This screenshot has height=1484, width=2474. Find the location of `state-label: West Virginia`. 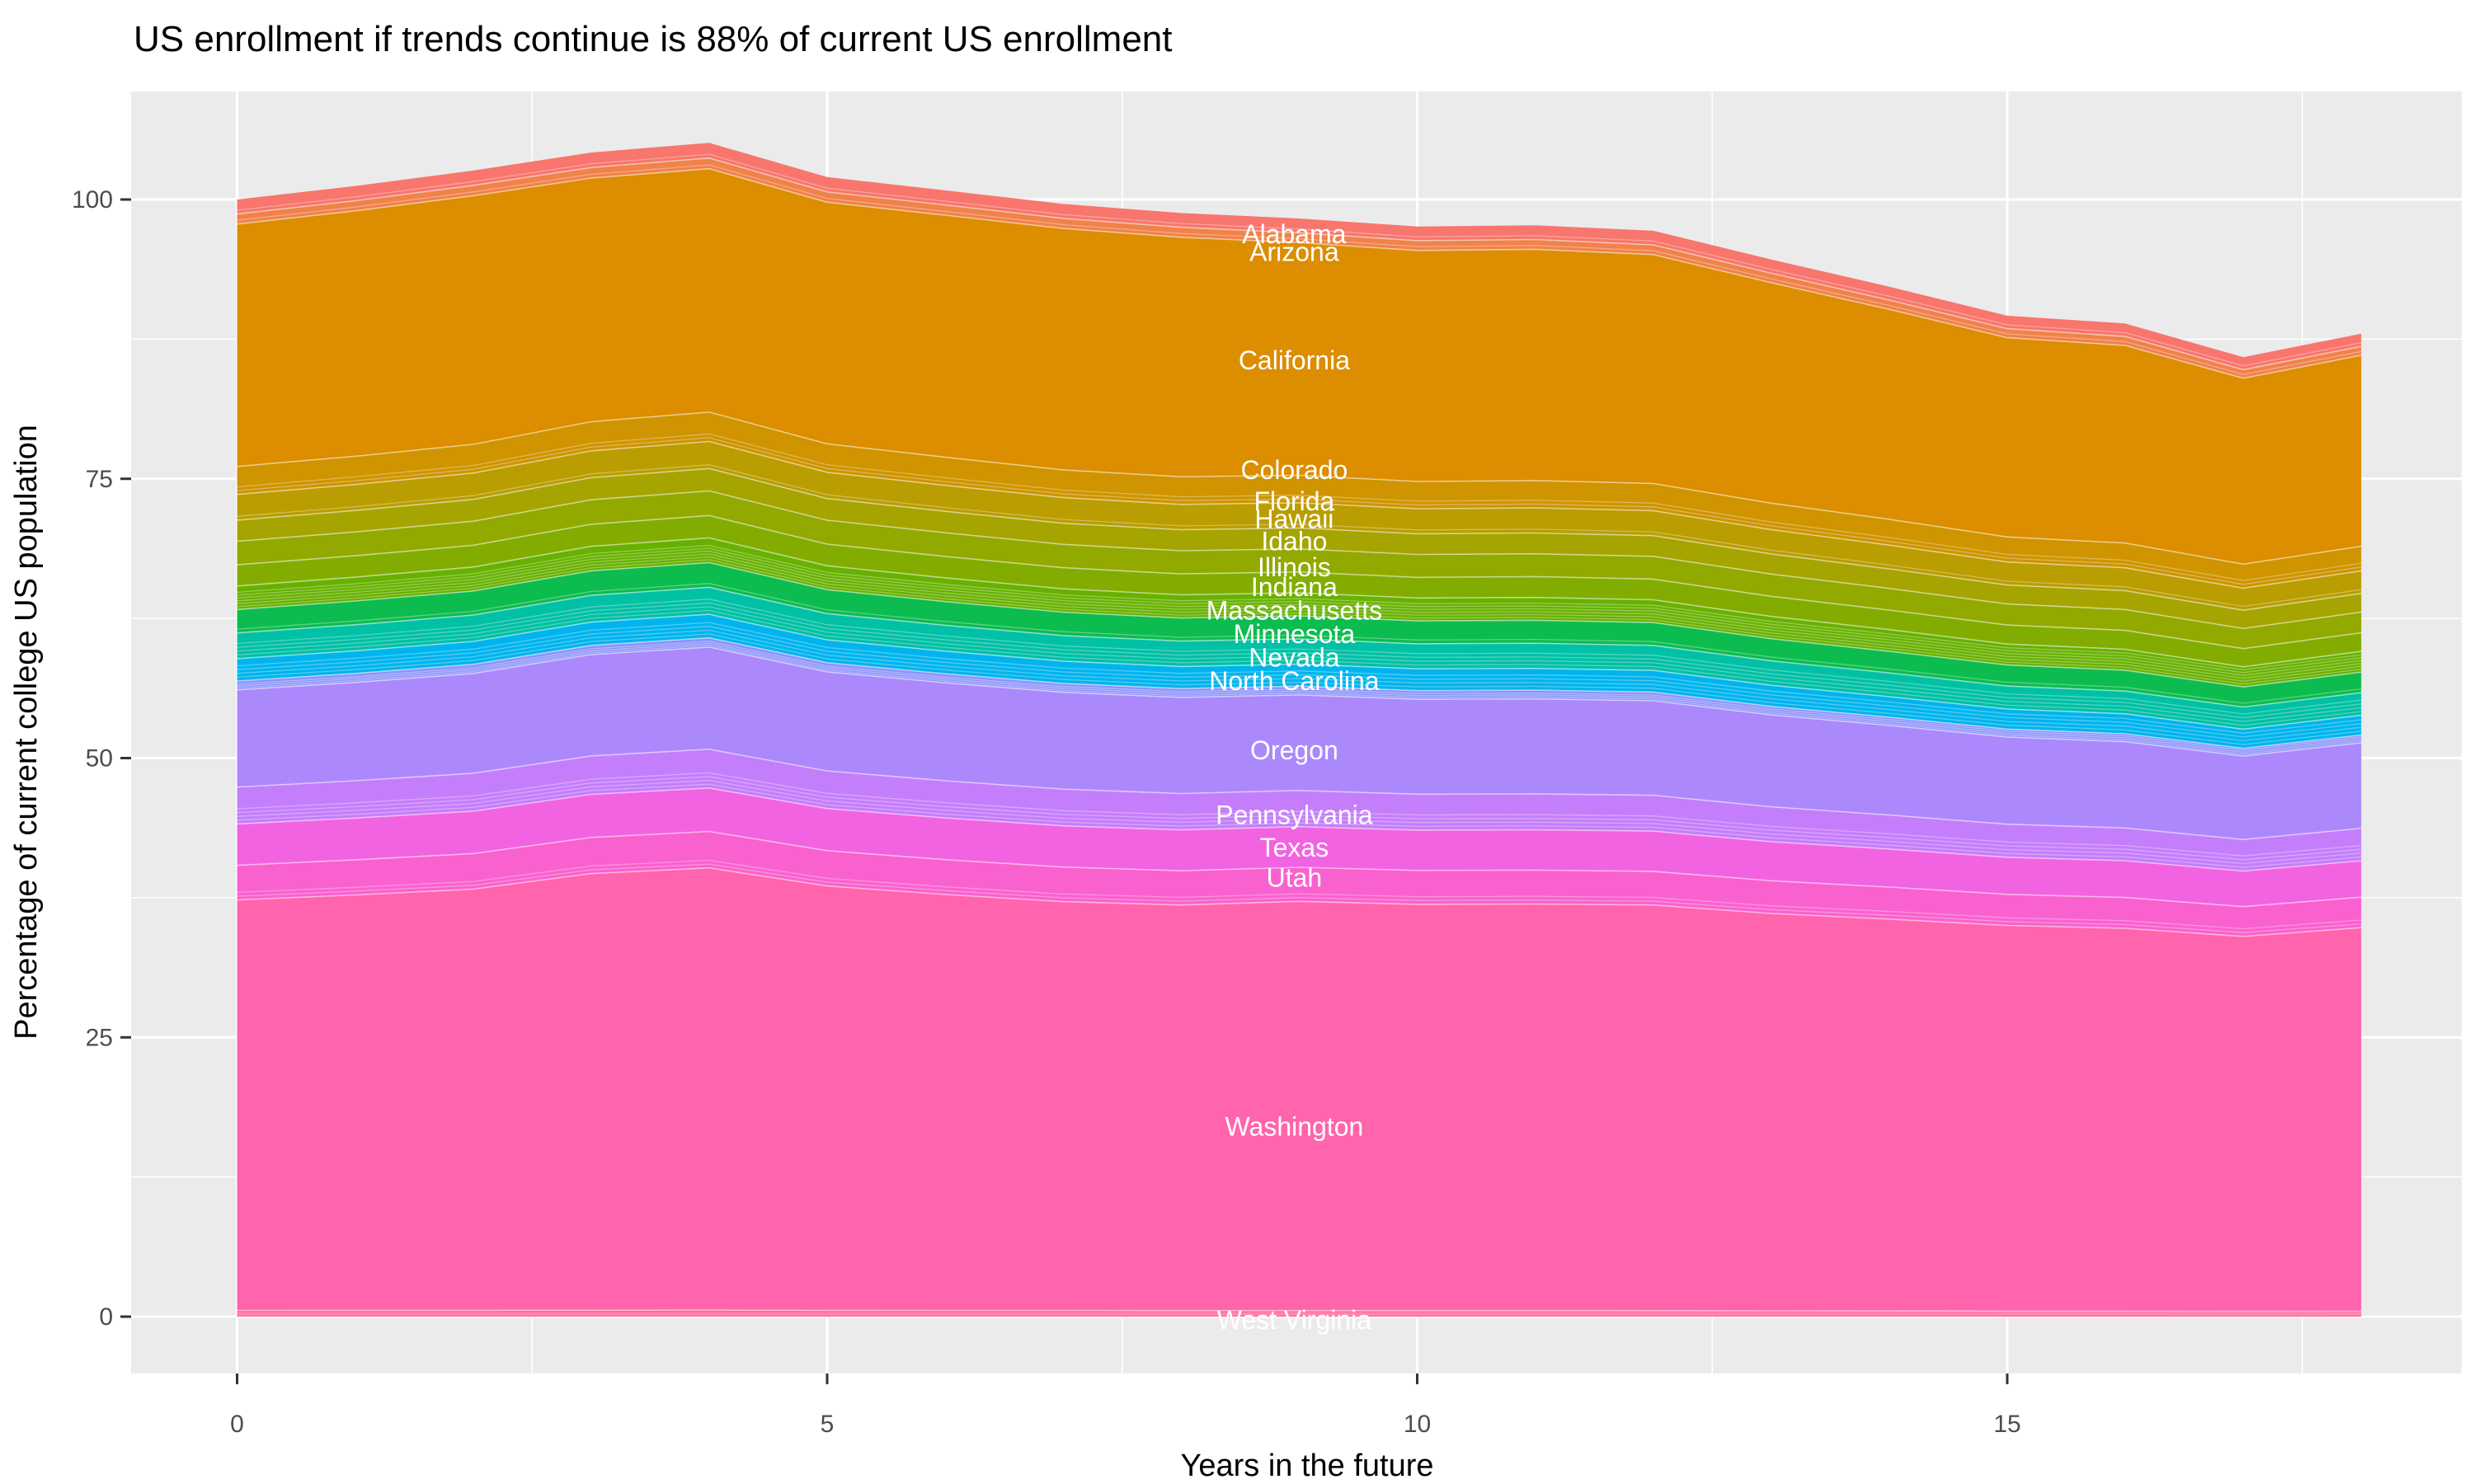

state-label: West Virginia is located at coordinates (1294, 1320).